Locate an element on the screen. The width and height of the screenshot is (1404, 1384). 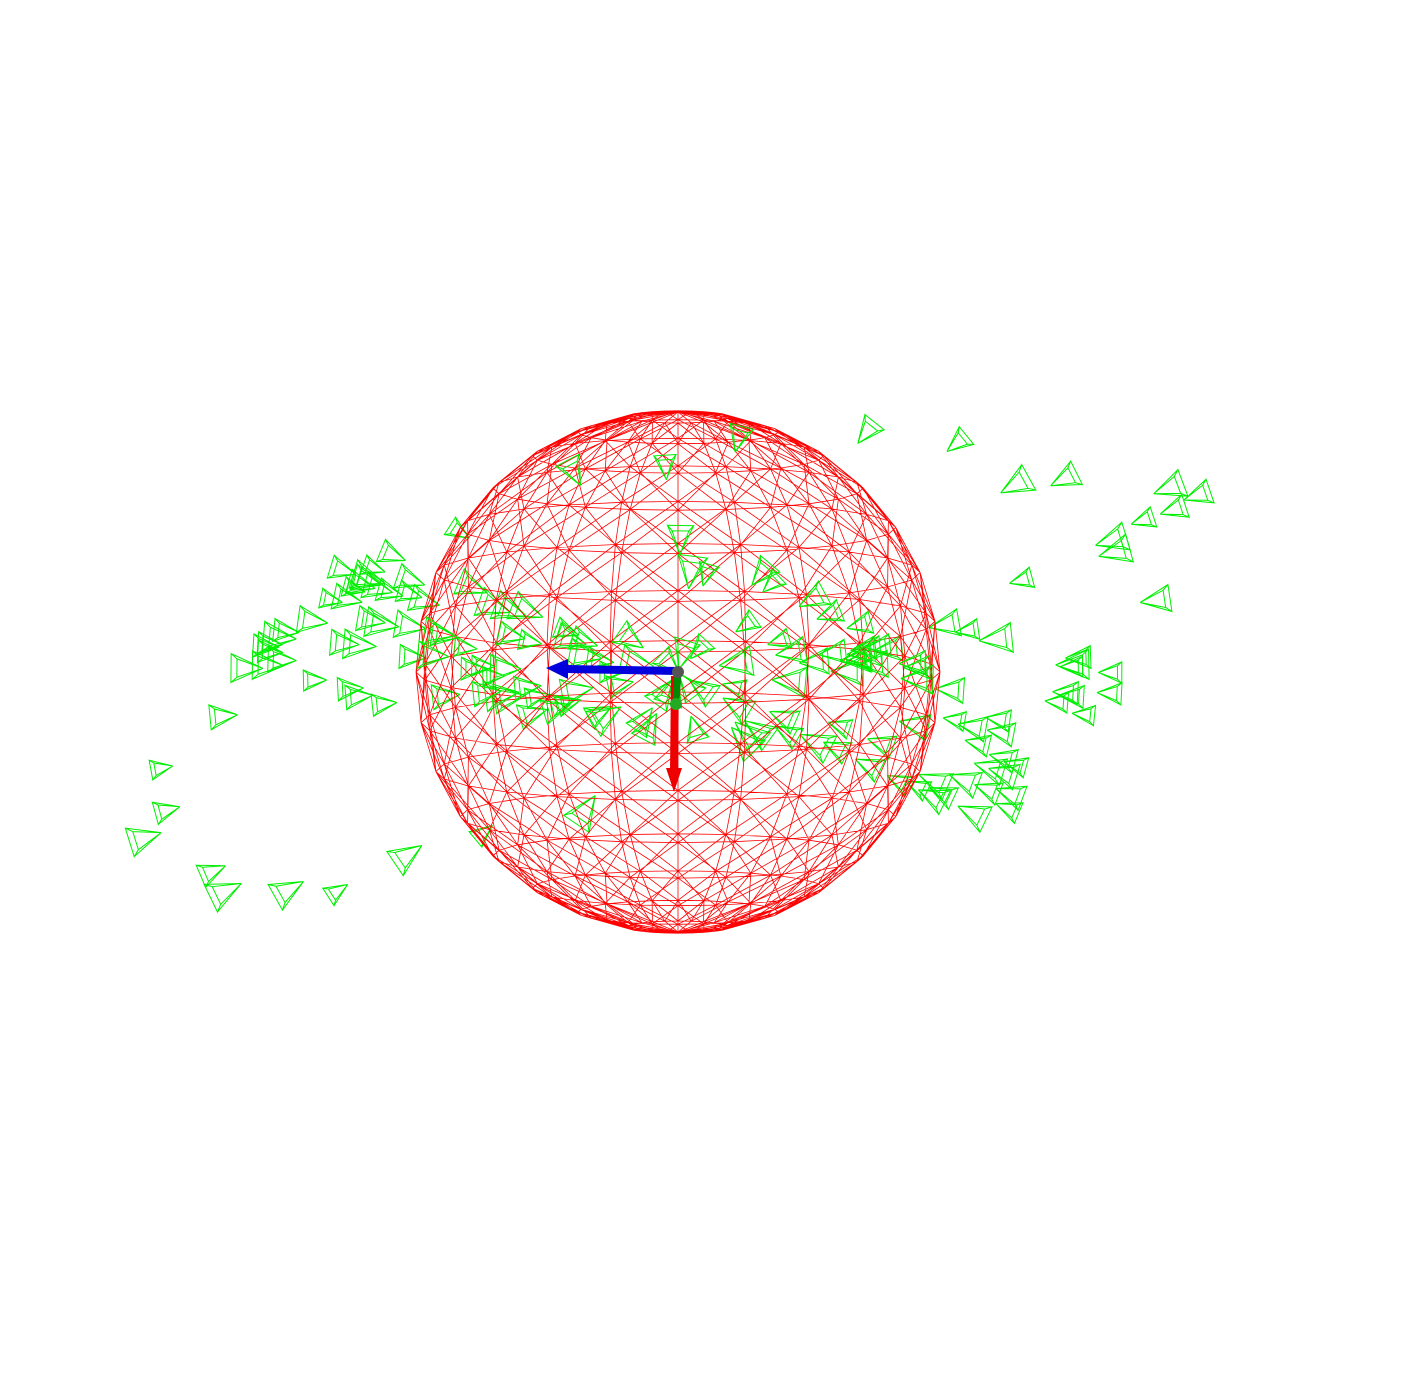
x-axis-arrow is located at coordinates (622, 670).